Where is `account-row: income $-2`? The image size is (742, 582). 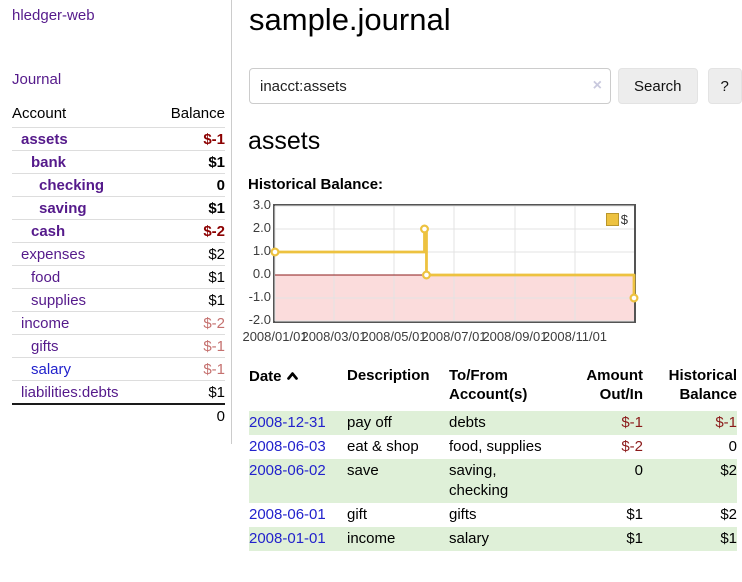
account-row: income $-2 is located at coordinates (118, 322).